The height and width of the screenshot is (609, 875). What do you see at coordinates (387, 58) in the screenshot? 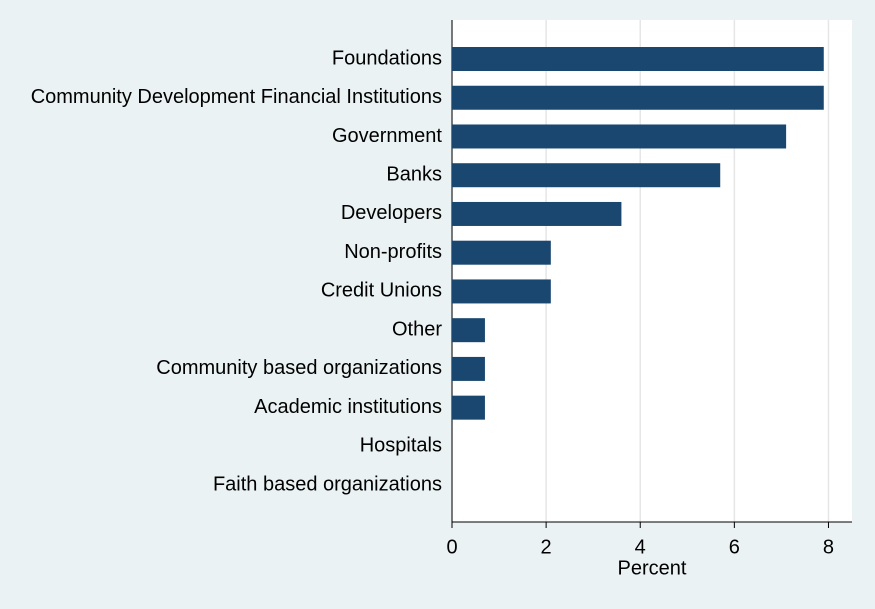
I see `y-tick-label: Foundations` at bounding box center [387, 58].